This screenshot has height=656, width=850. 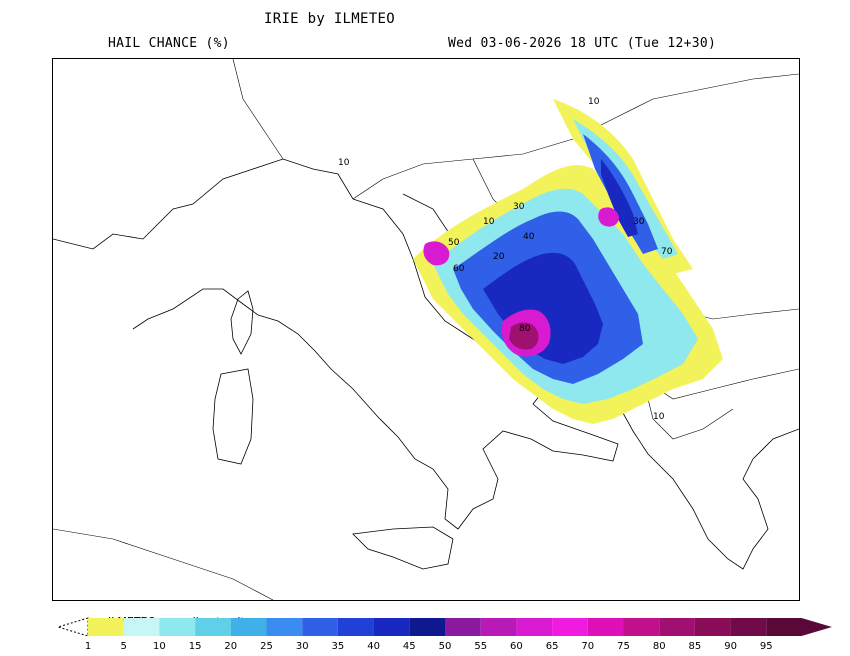 I want to click on legend-tick-label: 15, so click(x=195, y=646).